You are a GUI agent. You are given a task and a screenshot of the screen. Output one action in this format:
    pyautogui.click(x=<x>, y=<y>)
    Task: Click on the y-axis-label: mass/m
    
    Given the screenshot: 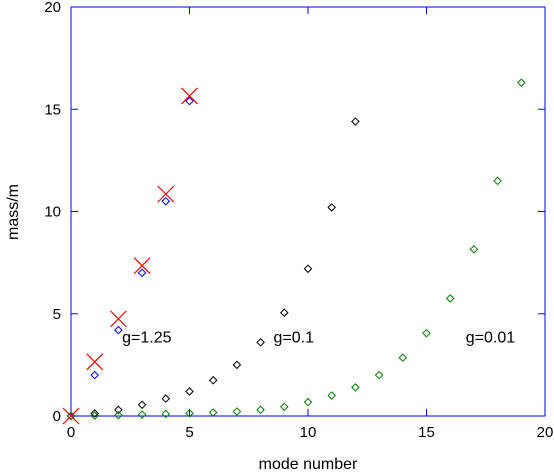 What is the action you would take?
    pyautogui.click(x=13, y=212)
    